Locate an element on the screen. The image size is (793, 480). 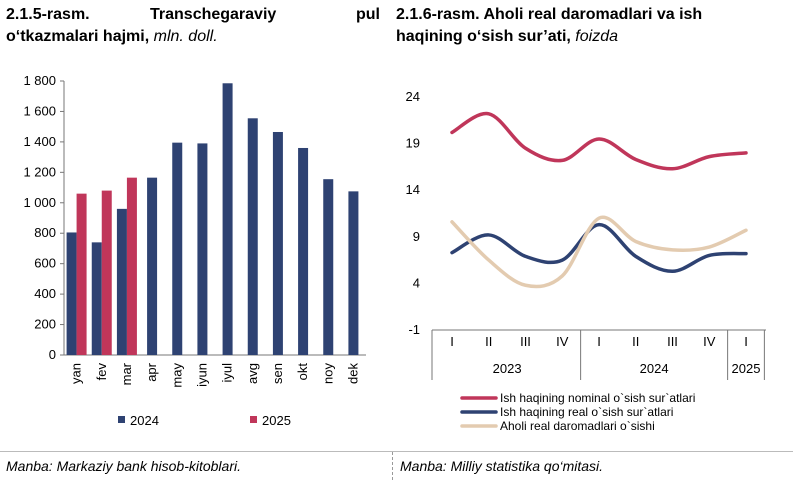
left-chart-source: Manba: Markaziy bank hisob-kitoblari. is located at coordinates (123, 466).